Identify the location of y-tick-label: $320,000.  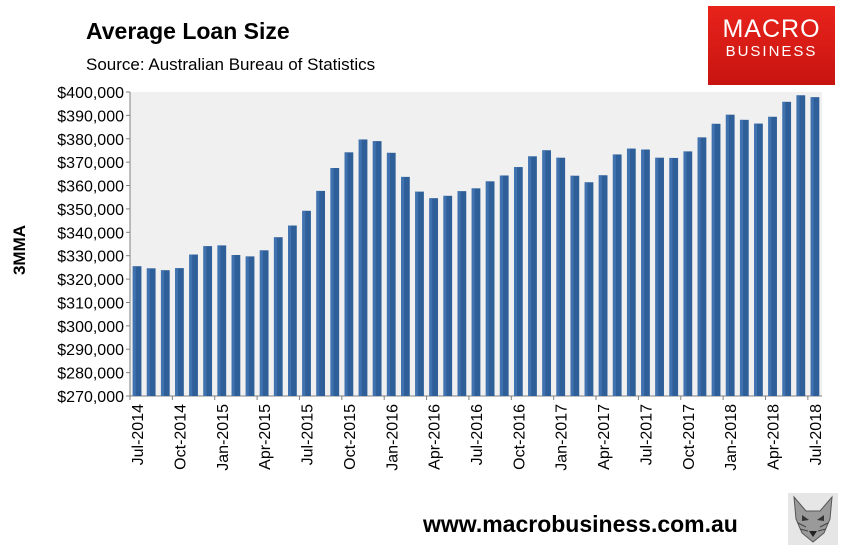
(90, 280).